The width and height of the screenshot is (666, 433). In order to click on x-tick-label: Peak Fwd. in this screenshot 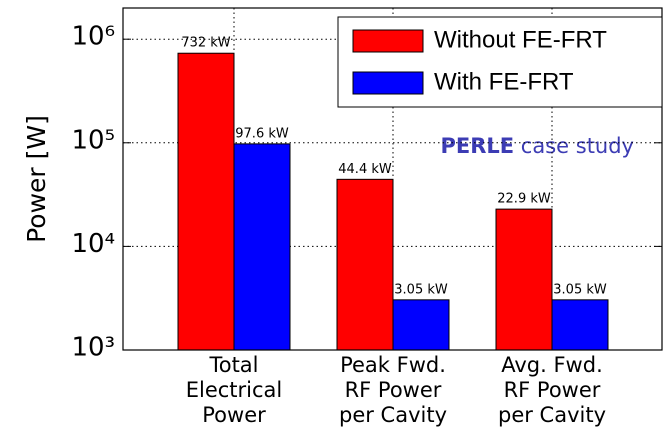, I will do `click(393, 365)`.